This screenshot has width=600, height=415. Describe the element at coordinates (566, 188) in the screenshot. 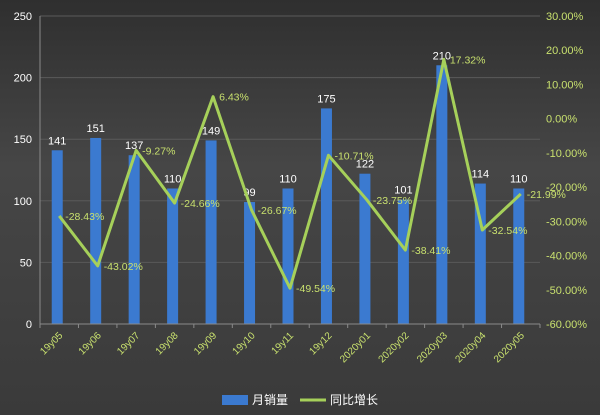

I see `right-tick-label: -20.00%` at that location.